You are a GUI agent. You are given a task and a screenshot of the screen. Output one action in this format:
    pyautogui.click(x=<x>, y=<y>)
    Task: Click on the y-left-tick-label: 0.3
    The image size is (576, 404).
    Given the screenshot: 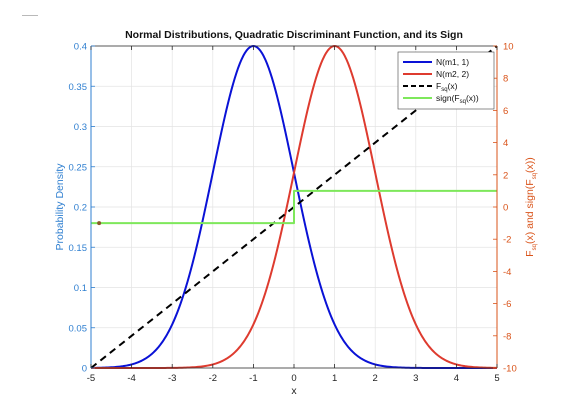 What is the action you would take?
    pyautogui.click(x=80, y=127)
    